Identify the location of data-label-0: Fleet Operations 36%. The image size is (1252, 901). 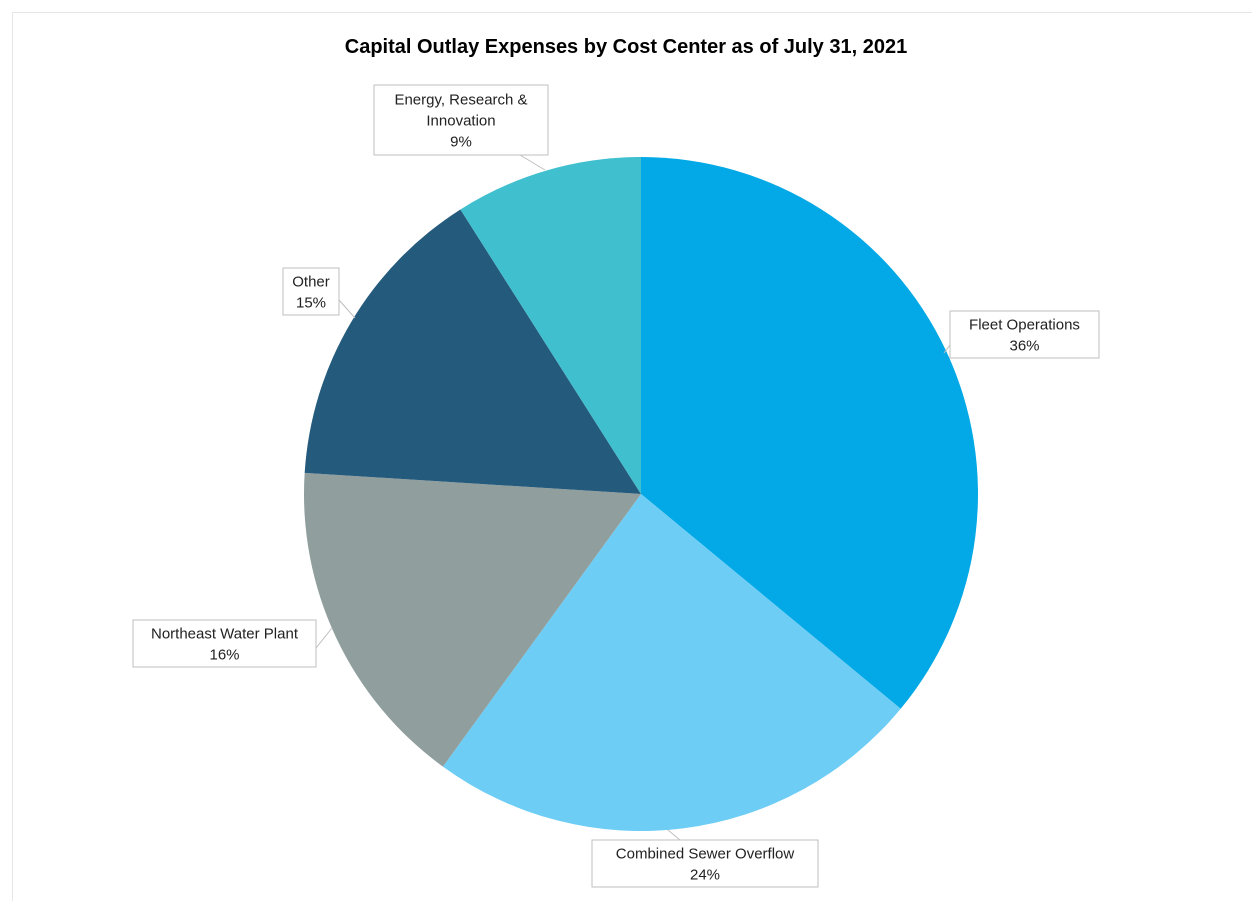
(1021, 334).